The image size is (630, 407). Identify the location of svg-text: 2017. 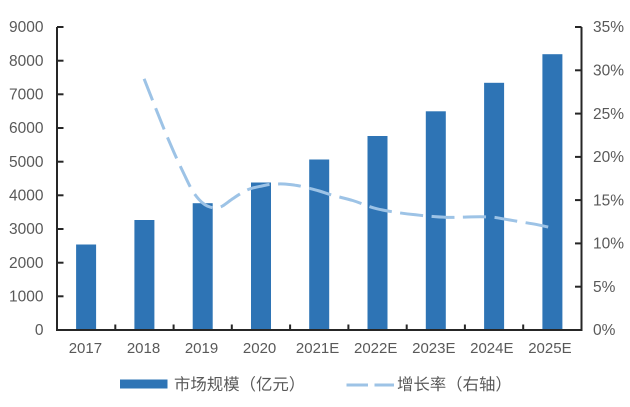
(85, 348).